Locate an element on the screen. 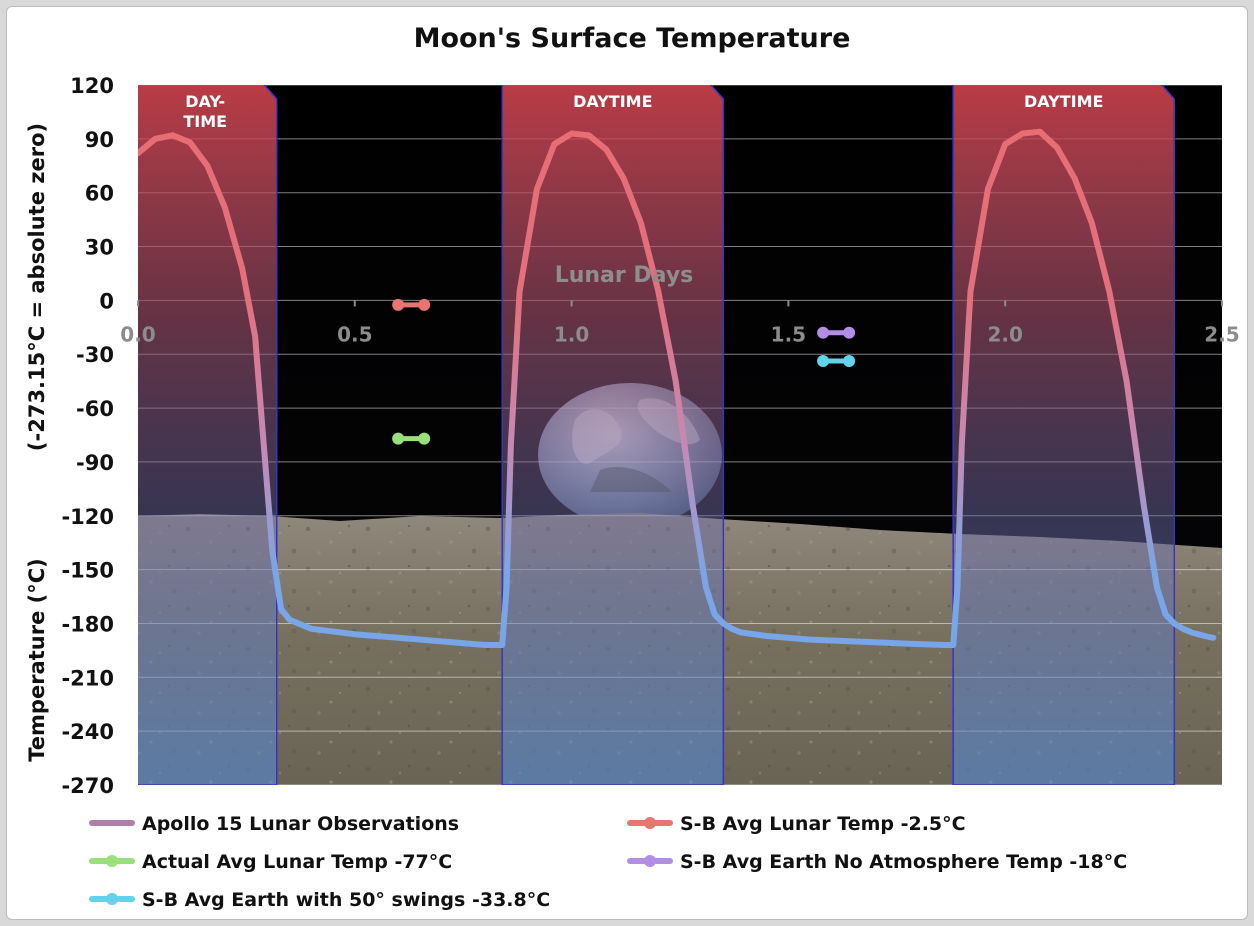 The image size is (1254, 926). y-axis-label-bottom: Temperature (°C) is located at coordinates (37, 659).